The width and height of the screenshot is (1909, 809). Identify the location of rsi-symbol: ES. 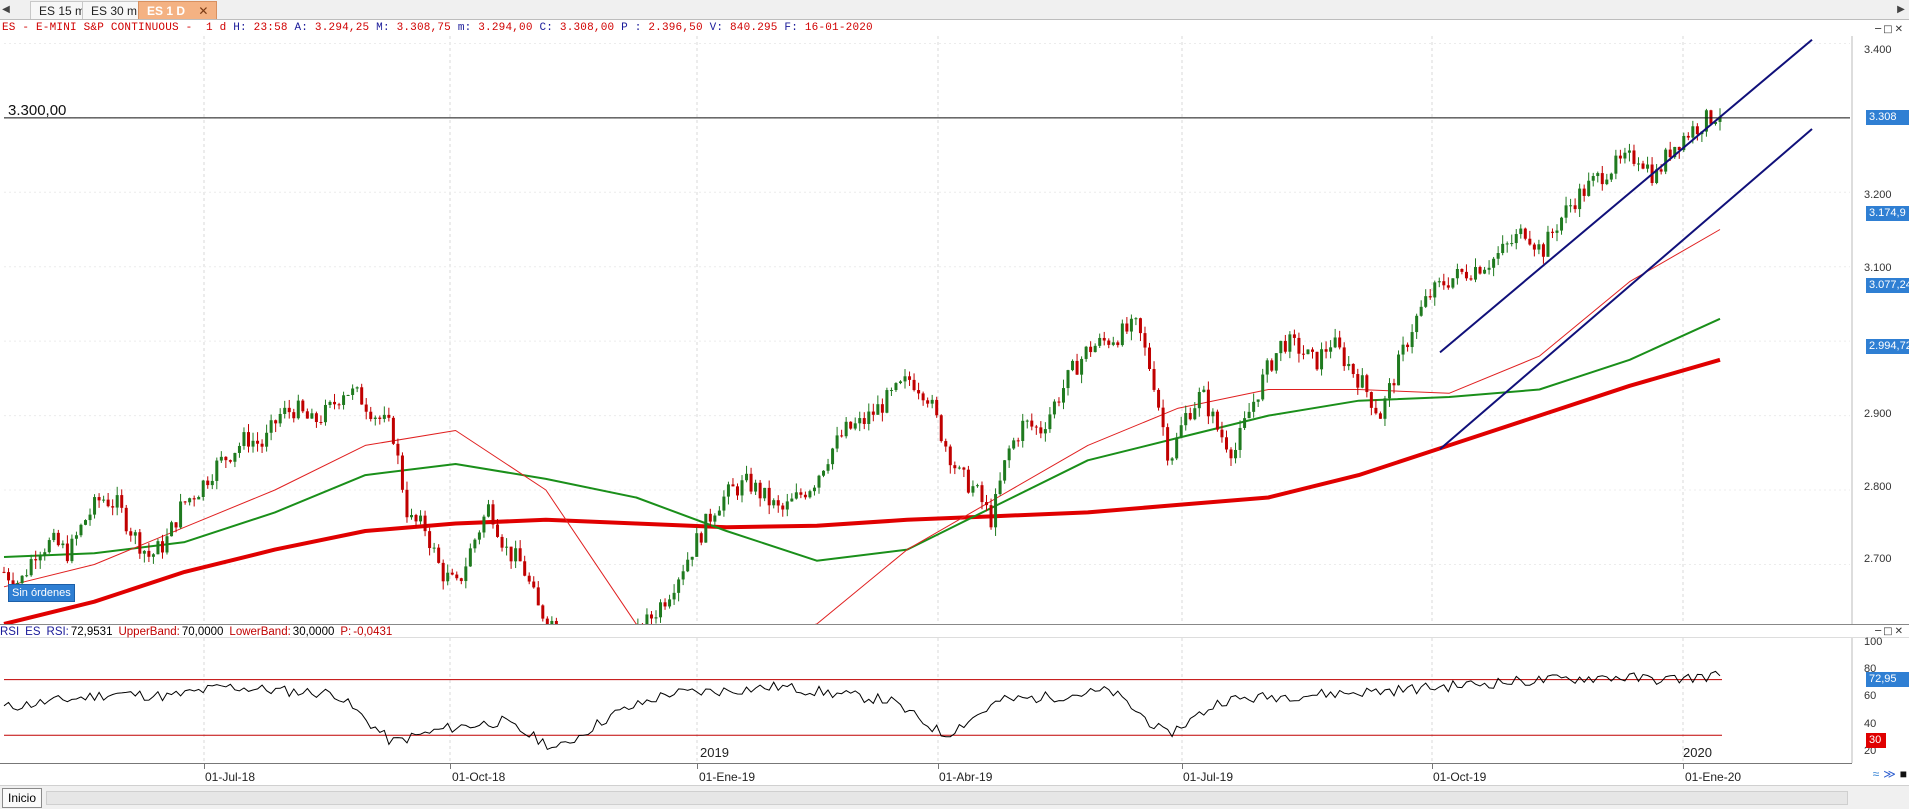
(33, 632).